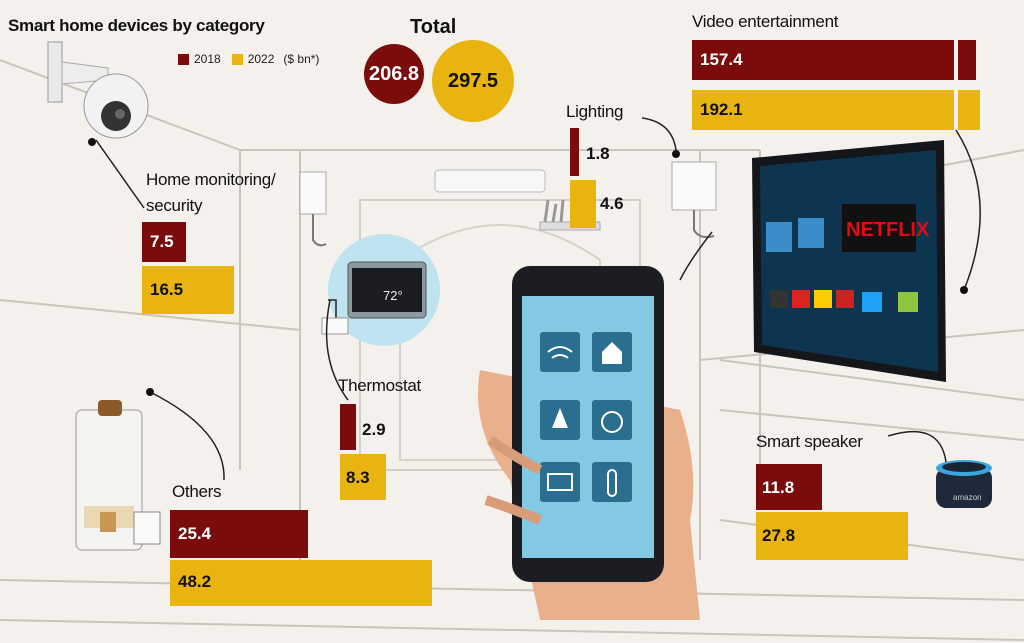 The height and width of the screenshot is (643, 1024). I want to click on bar-others-2022, so click(301, 583).